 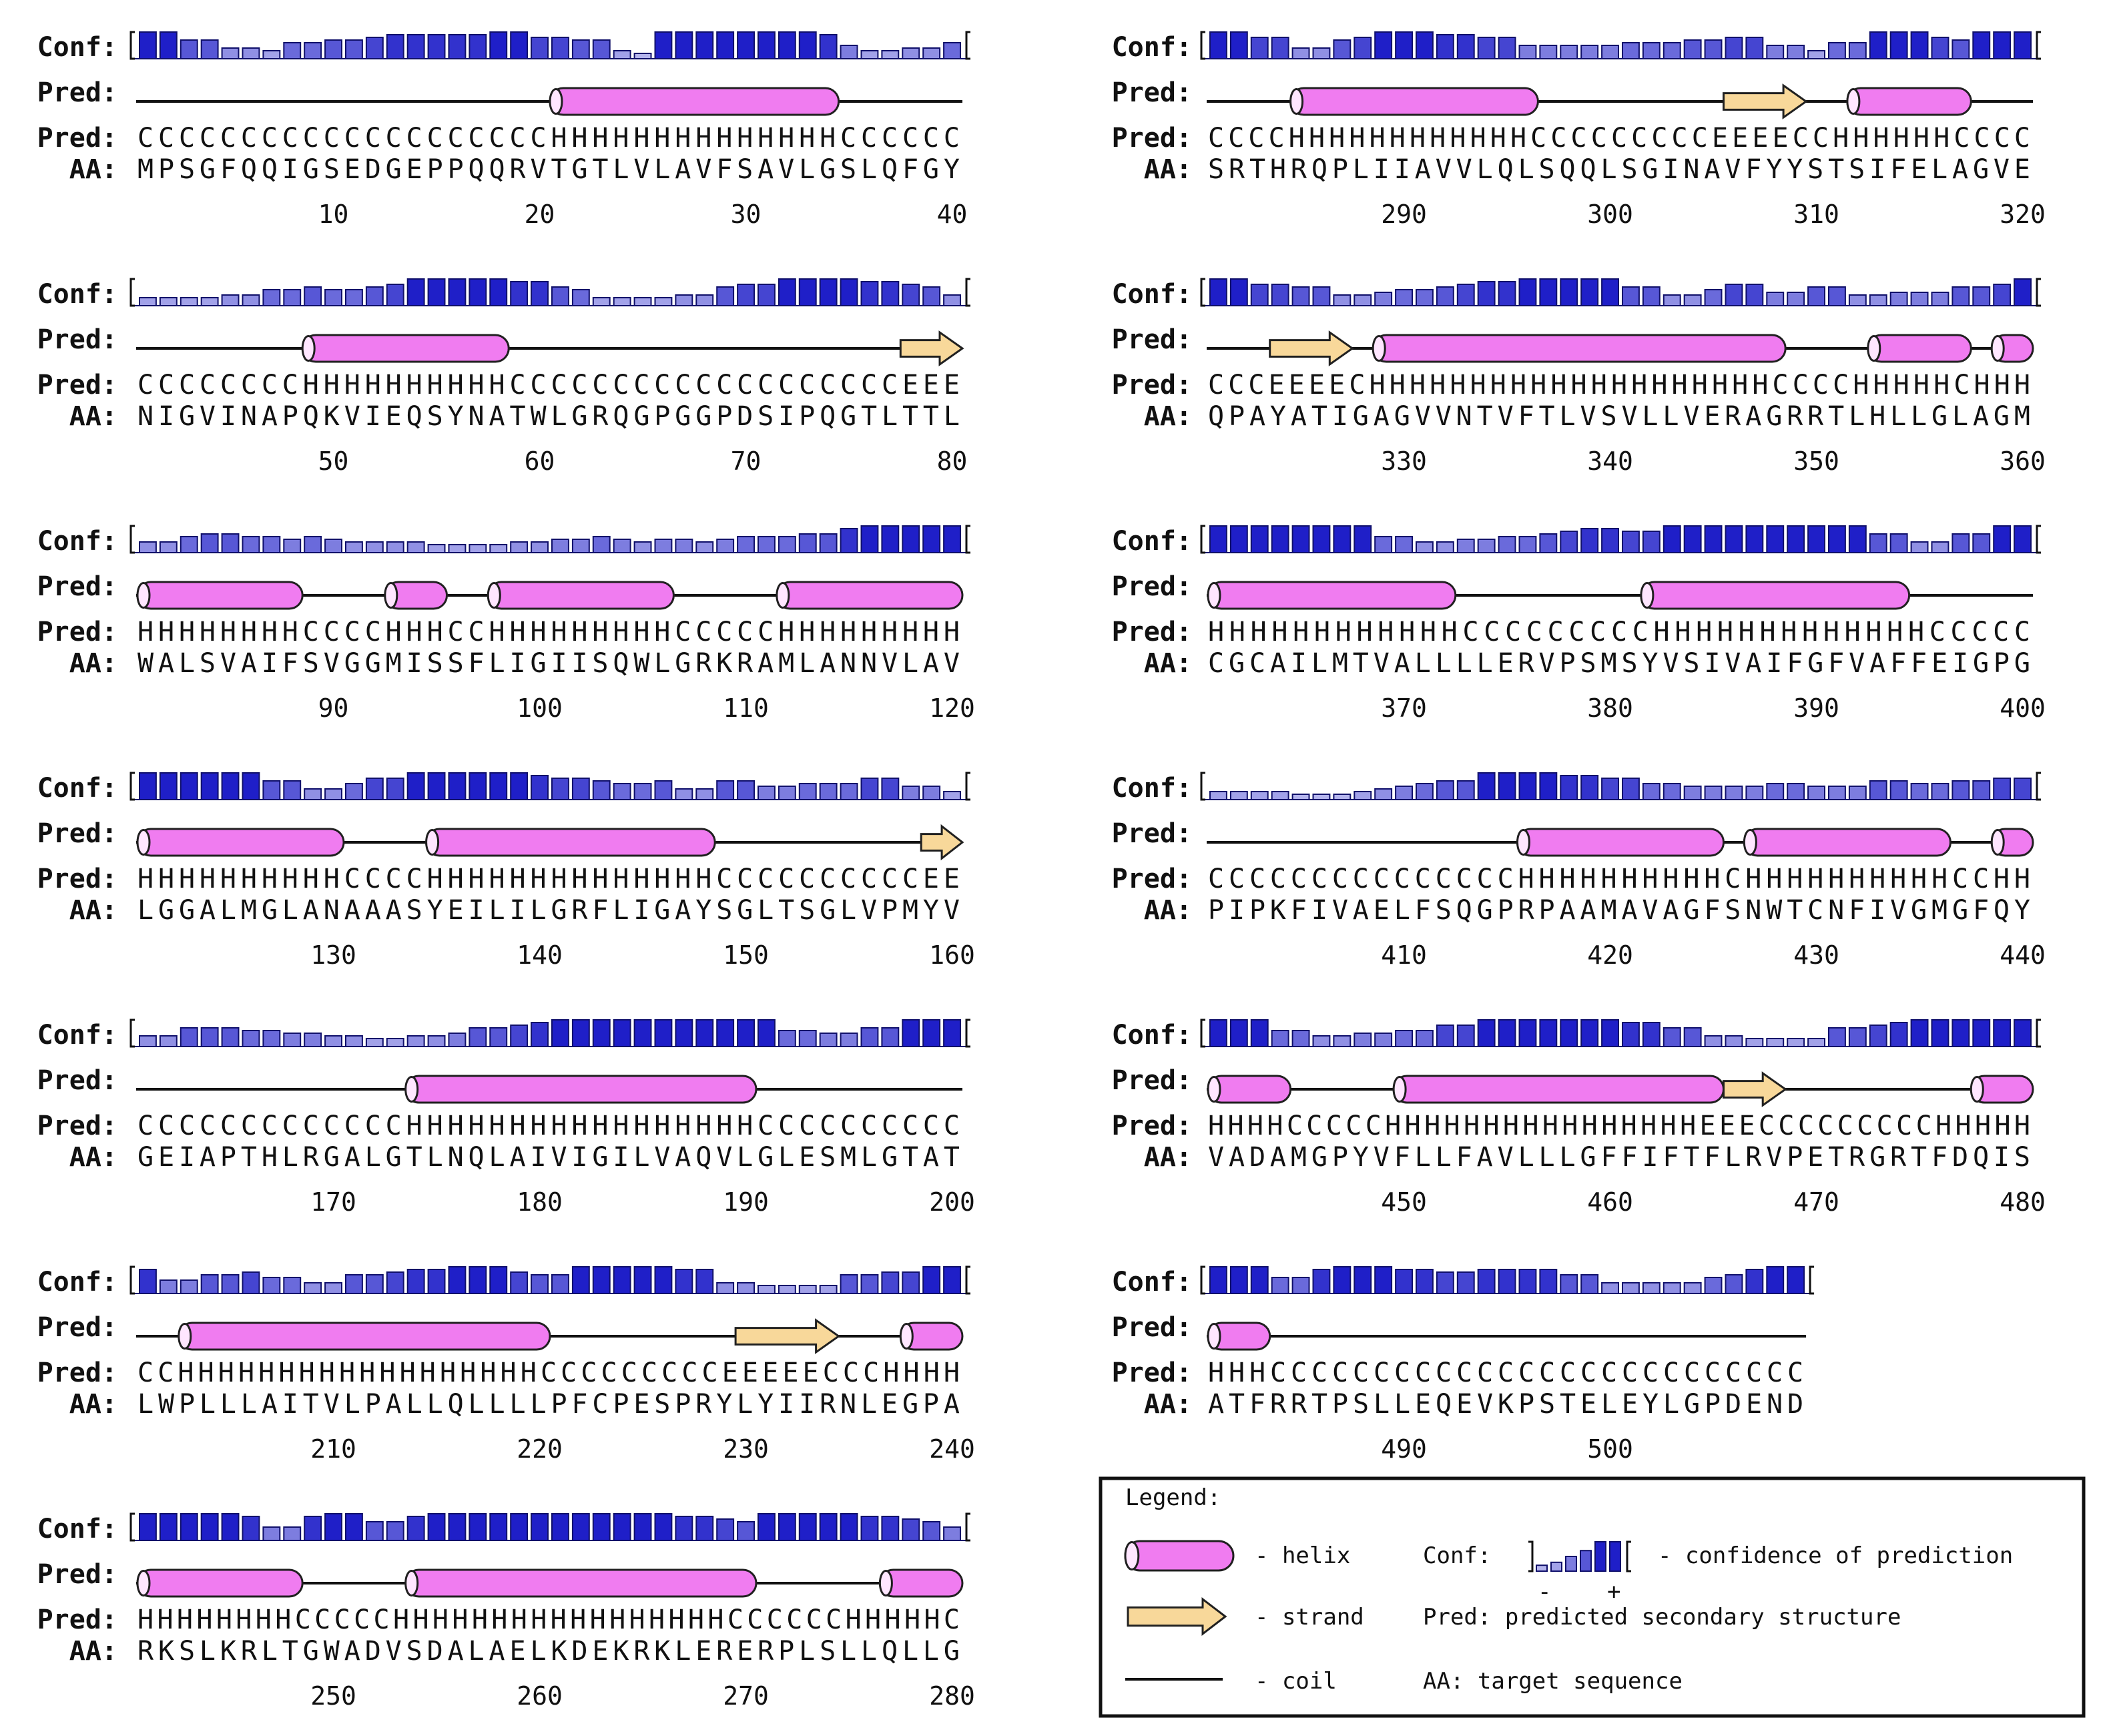 What do you see at coordinates (1615, 1556) in the screenshot?
I see `legend-conf-bar` at bounding box center [1615, 1556].